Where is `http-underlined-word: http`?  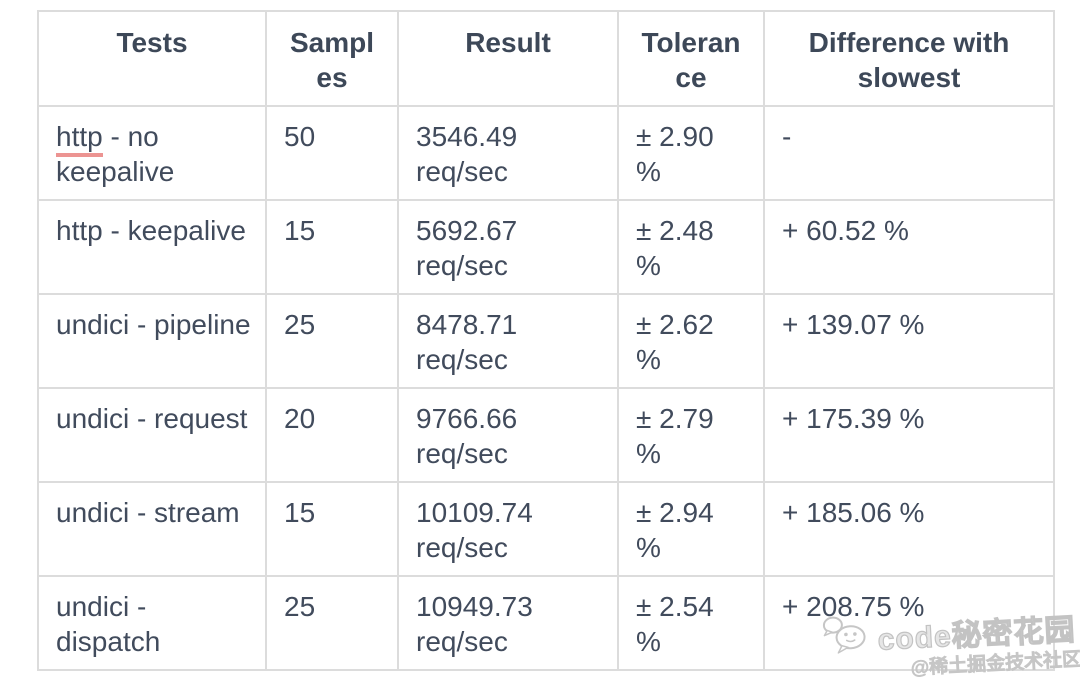
http-underlined-word: http is located at coordinates (79, 139).